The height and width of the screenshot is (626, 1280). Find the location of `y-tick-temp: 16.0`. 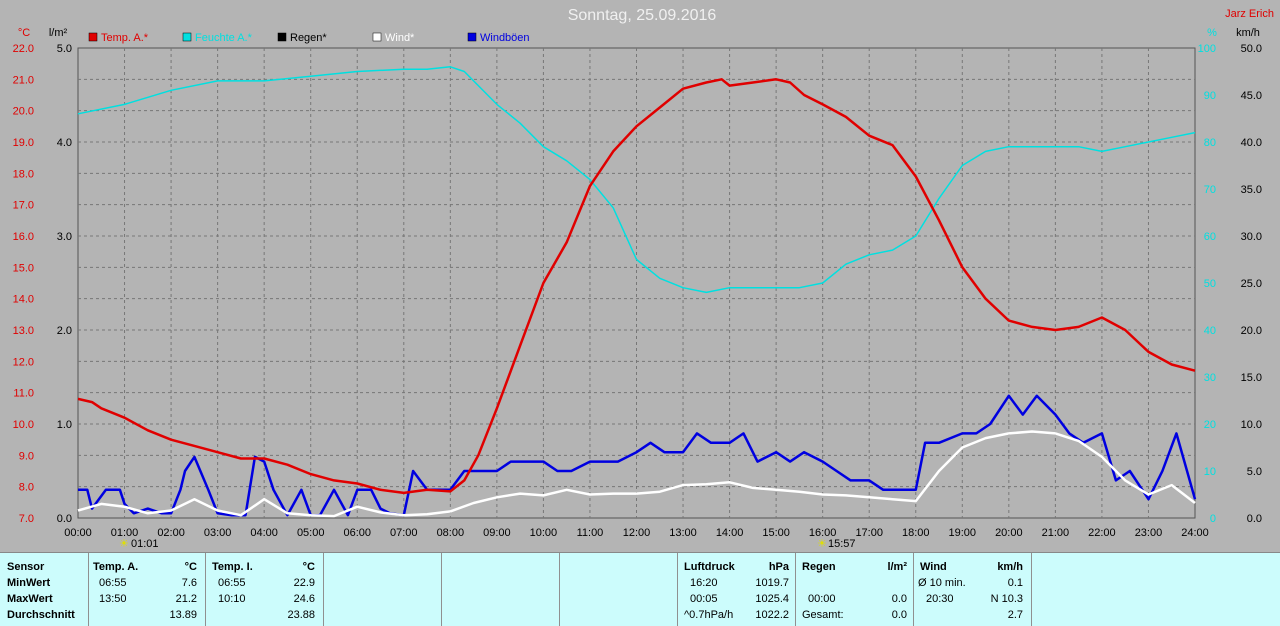

y-tick-temp: 16.0 is located at coordinates (23, 237).